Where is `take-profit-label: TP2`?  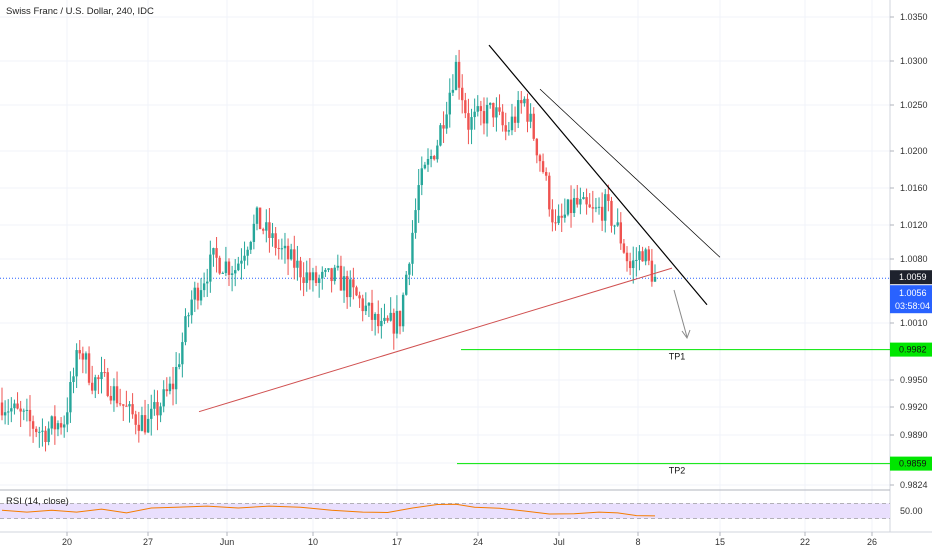 take-profit-label: TP2 is located at coordinates (677, 471).